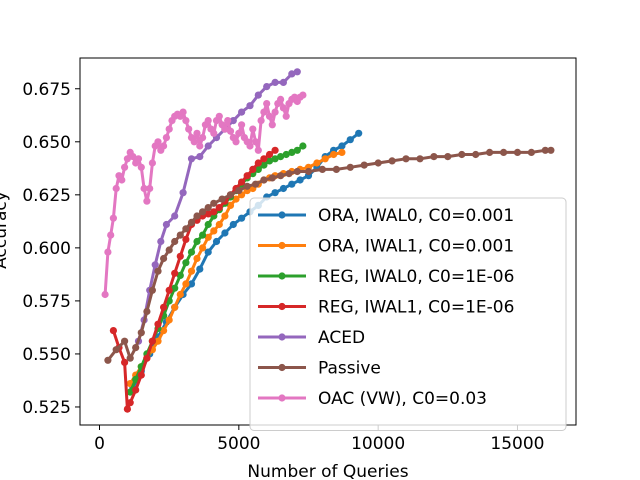  What do you see at coordinates (46, 143) in the screenshot?
I see `y-tick-label: 0.650` at bounding box center [46, 143].